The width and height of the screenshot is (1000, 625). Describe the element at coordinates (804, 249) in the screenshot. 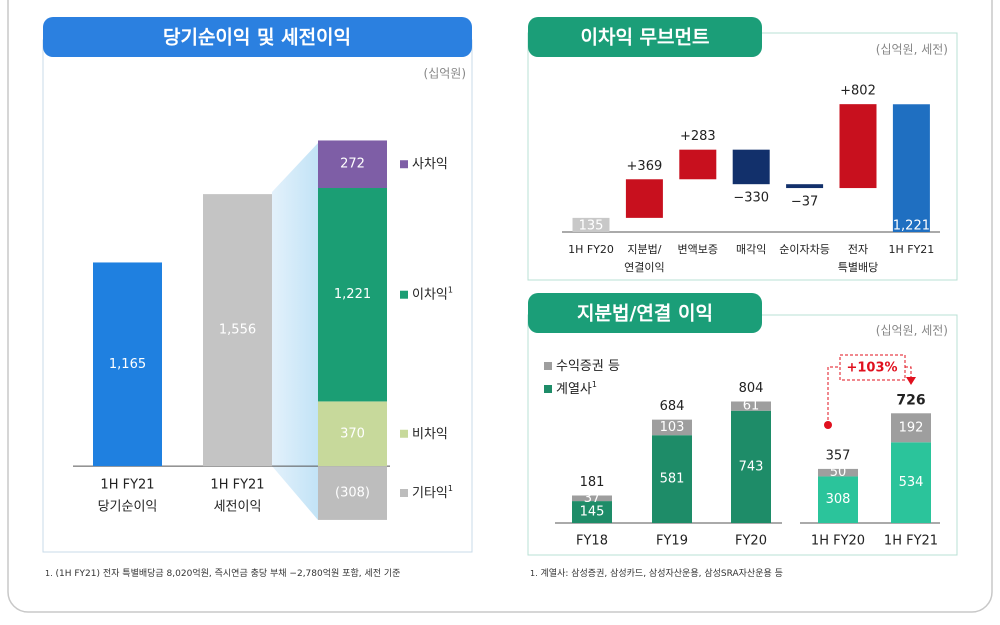

I see `x-tick-label: 순이자차등` at that location.